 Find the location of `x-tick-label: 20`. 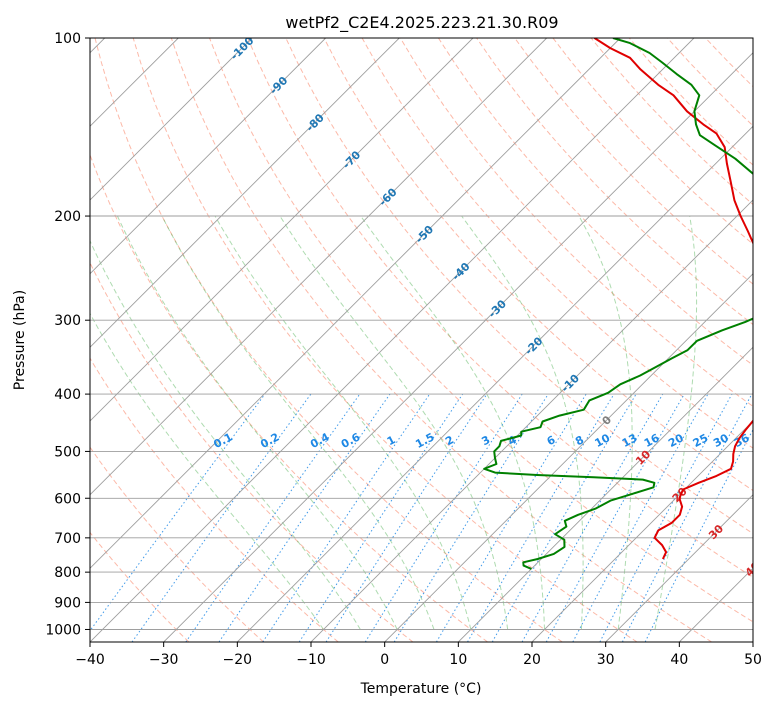

x-tick-label: 20 is located at coordinates (532, 660).